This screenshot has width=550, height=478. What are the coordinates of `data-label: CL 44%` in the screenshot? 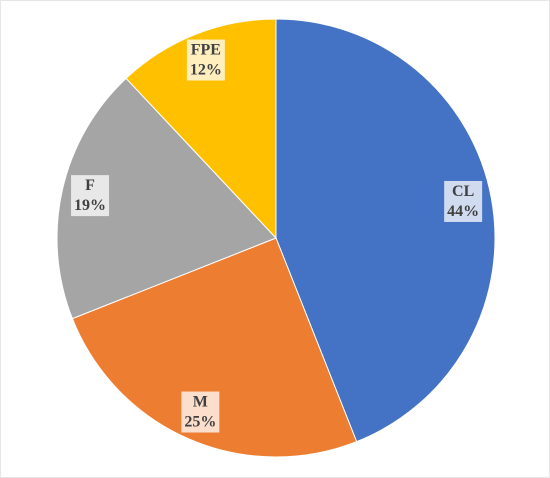 It's located at (463, 201).